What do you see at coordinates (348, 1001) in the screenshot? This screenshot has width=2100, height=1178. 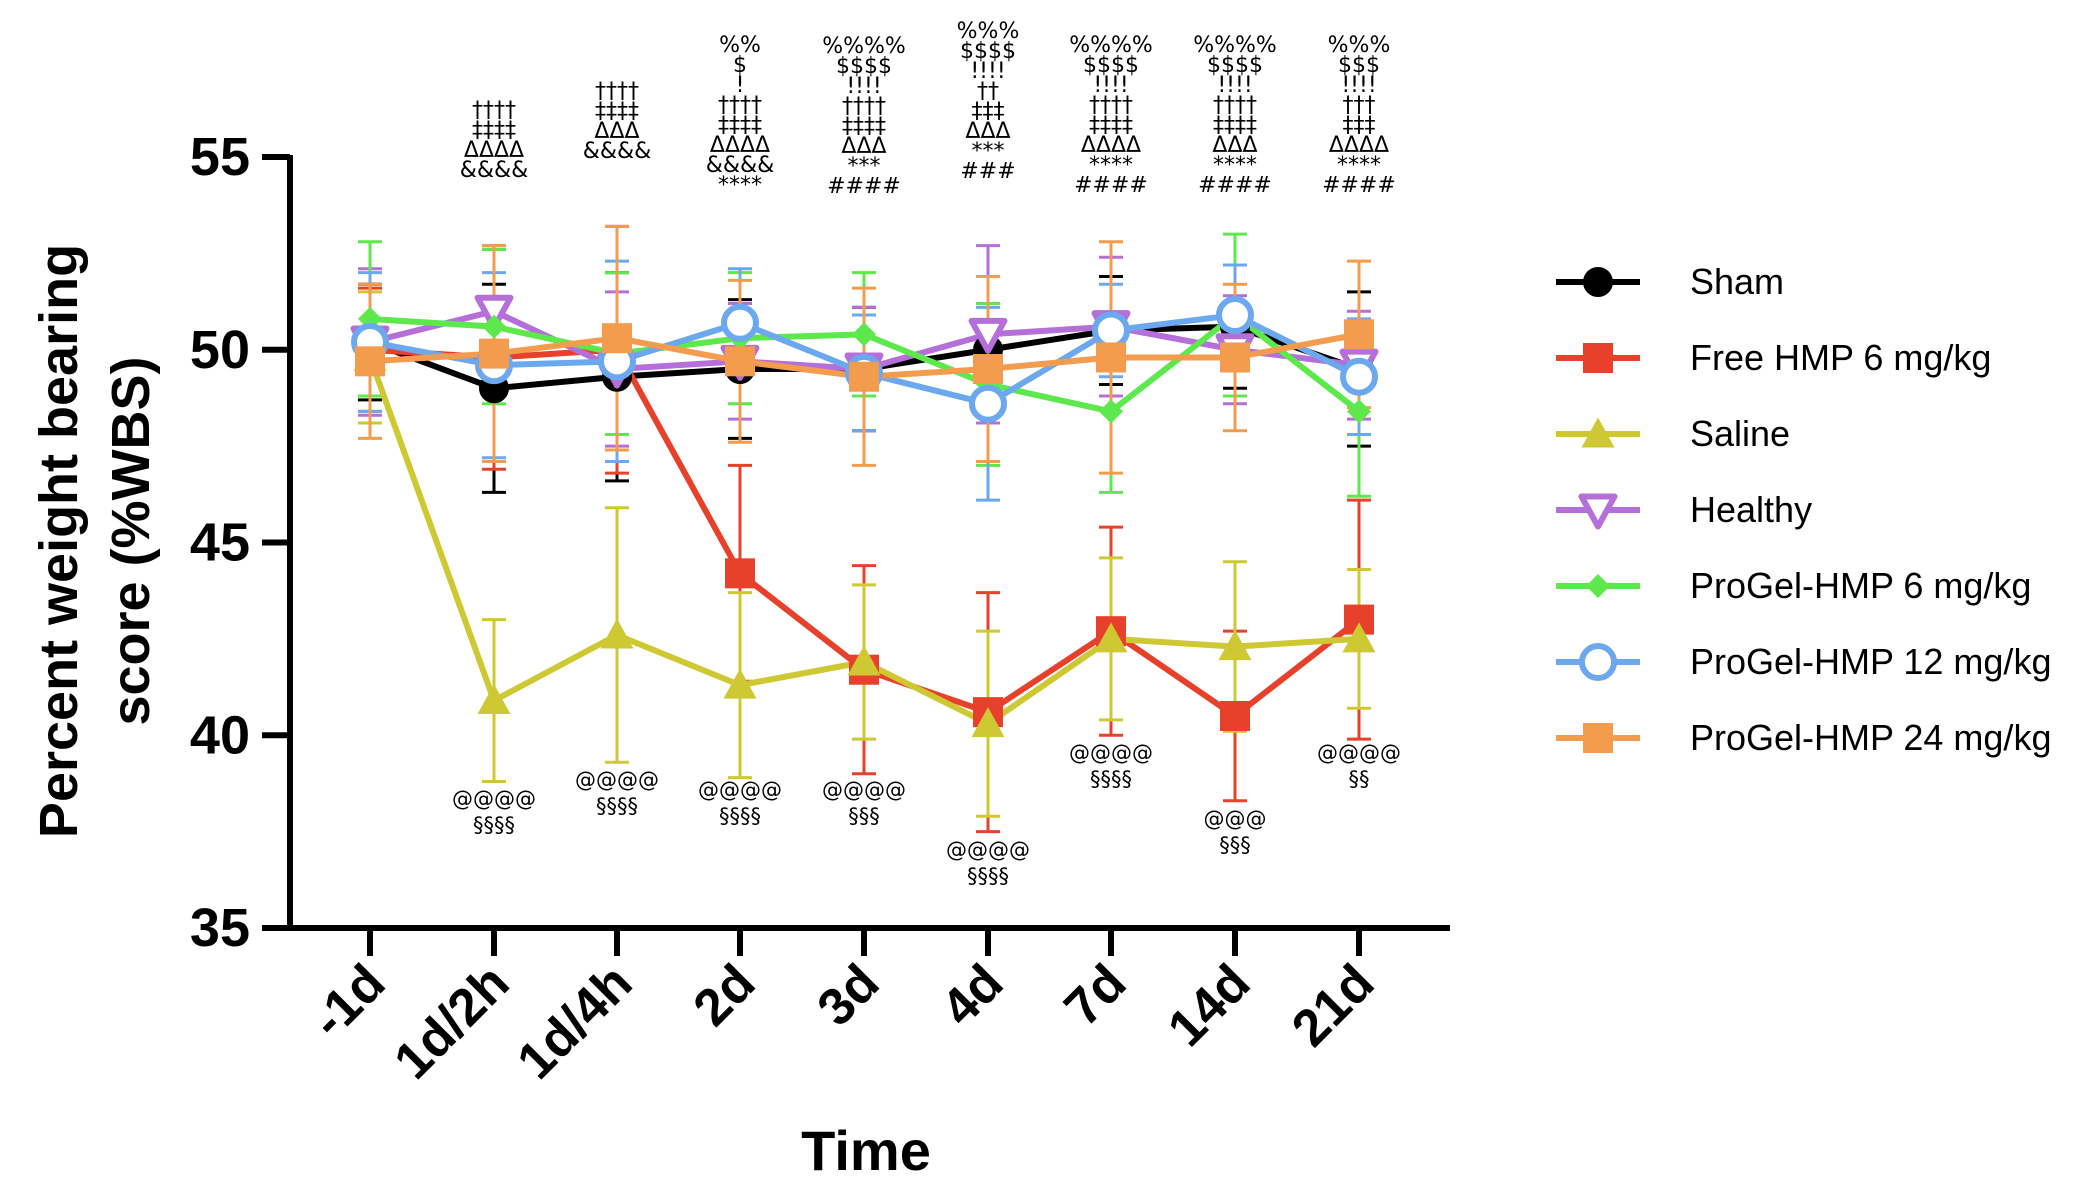 I see `x-tick-label: -1d` at bounding box center [348, 1001].